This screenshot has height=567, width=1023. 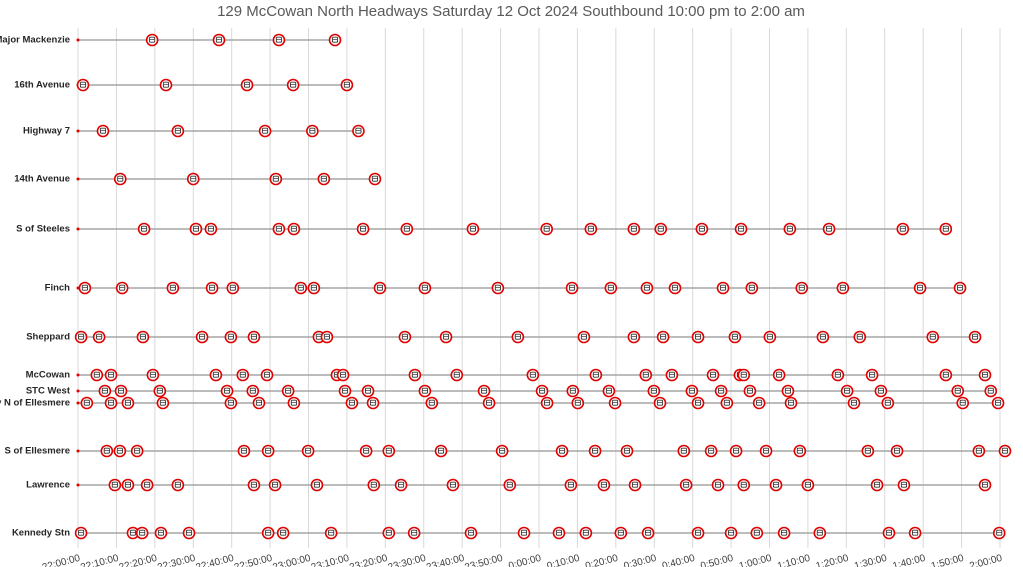 What do you see at coordinates (48, 391) in the screenshot?
I see `stop-label: STC West` at bounding box center [48, 391].